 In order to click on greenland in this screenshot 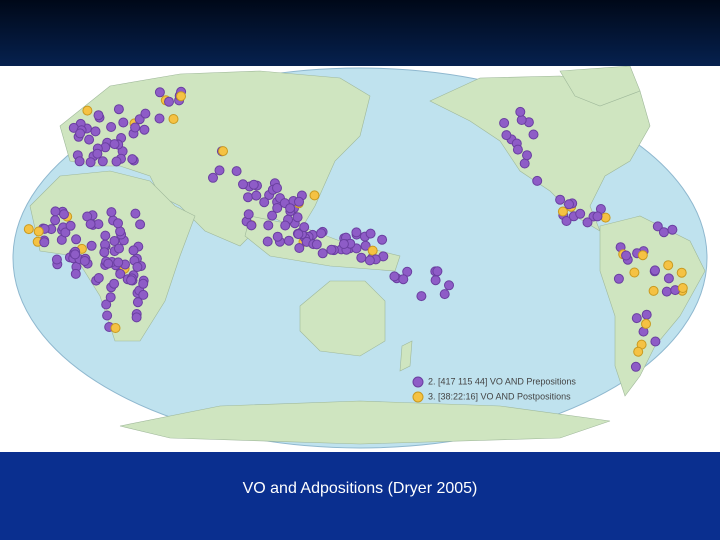, I will do `click(600, 86)`.